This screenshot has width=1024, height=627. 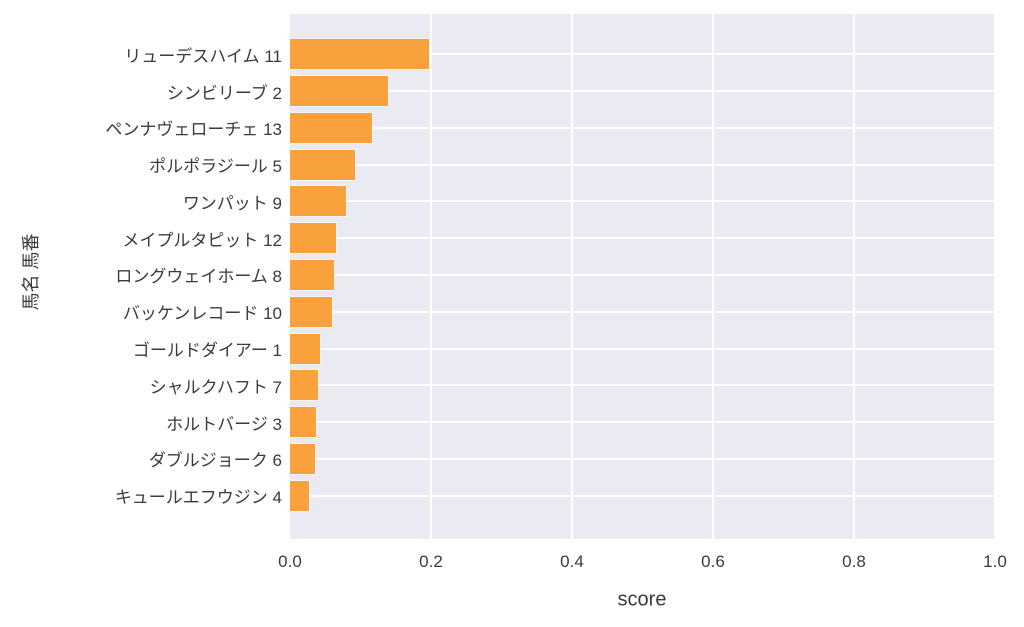 I want to click on x-axis-title: score, so click(x=642, y=599).